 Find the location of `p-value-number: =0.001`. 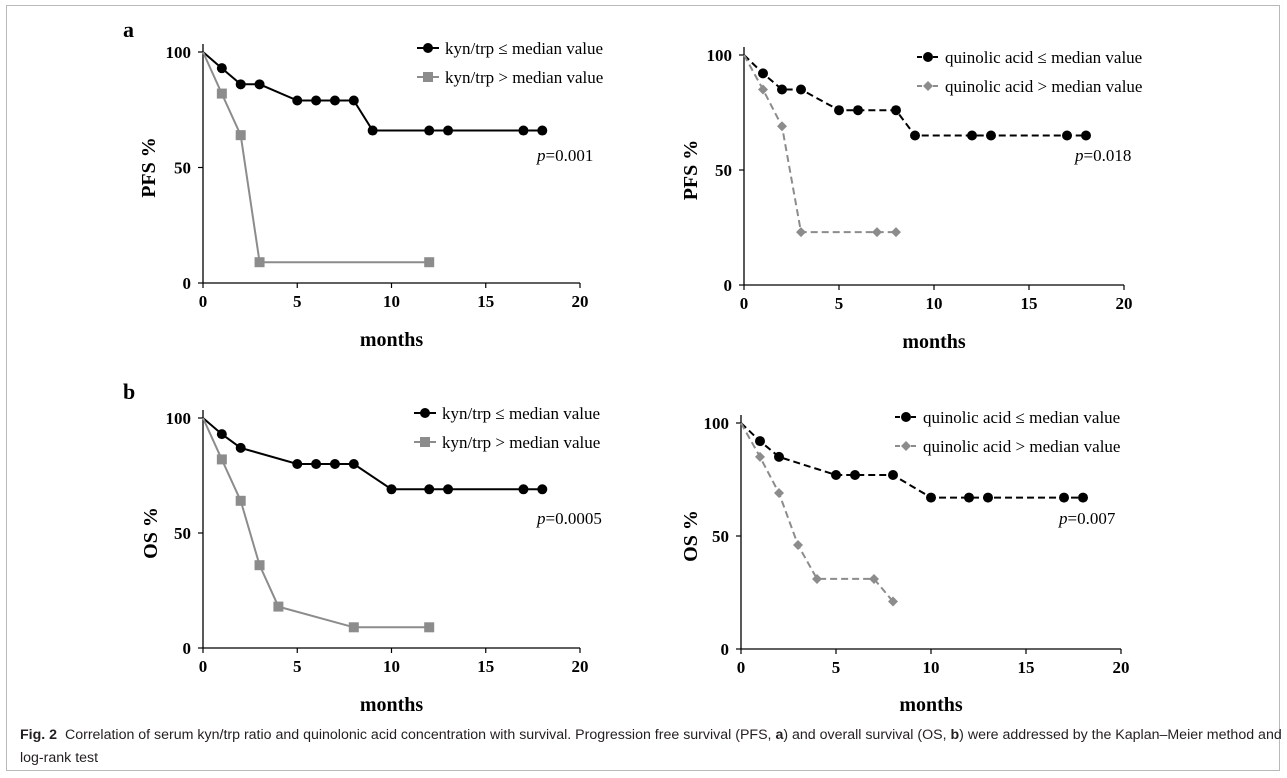

p-value-number: =0.001 is located at coordinates (570, 155).